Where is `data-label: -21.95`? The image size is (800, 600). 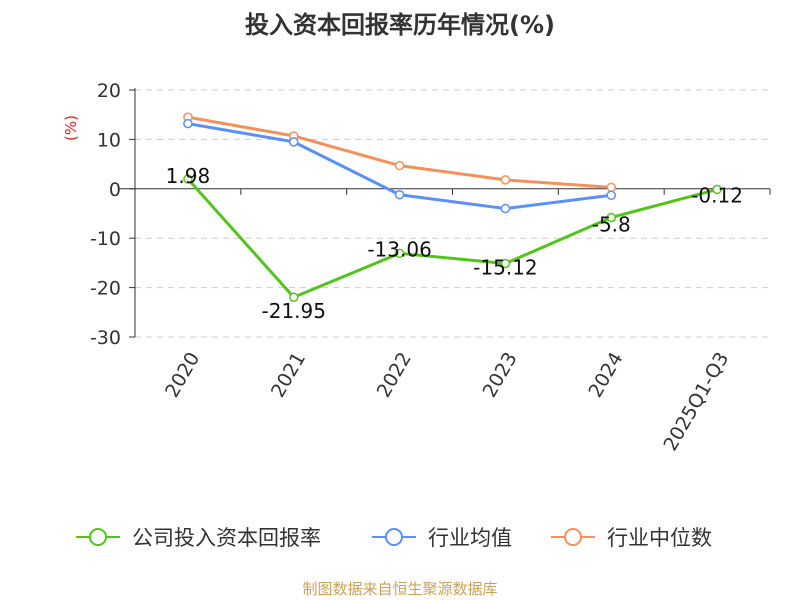 data-label: -21.95 is located at coordinates (294, 311).